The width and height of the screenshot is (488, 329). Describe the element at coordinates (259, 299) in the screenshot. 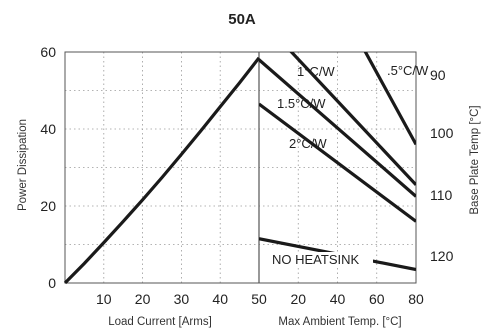

I see `x-tick-label-left-50: 50` at that location.